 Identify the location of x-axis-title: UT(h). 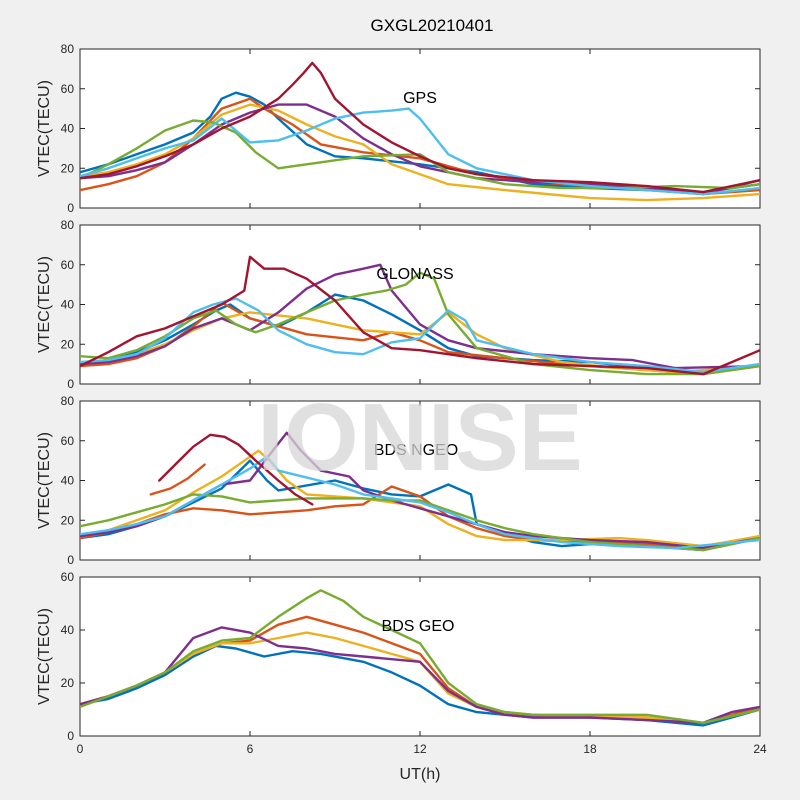
(420, 774).